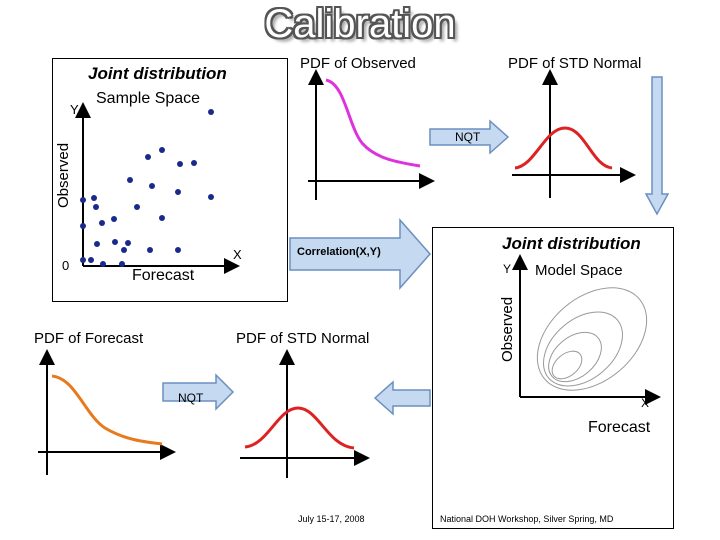 Image resolution: width=720 pixels, height=540 pixels. Describe the element at coordinates (66, 265) in the screenshot. I see `sample-origin-label: 0` at that location.